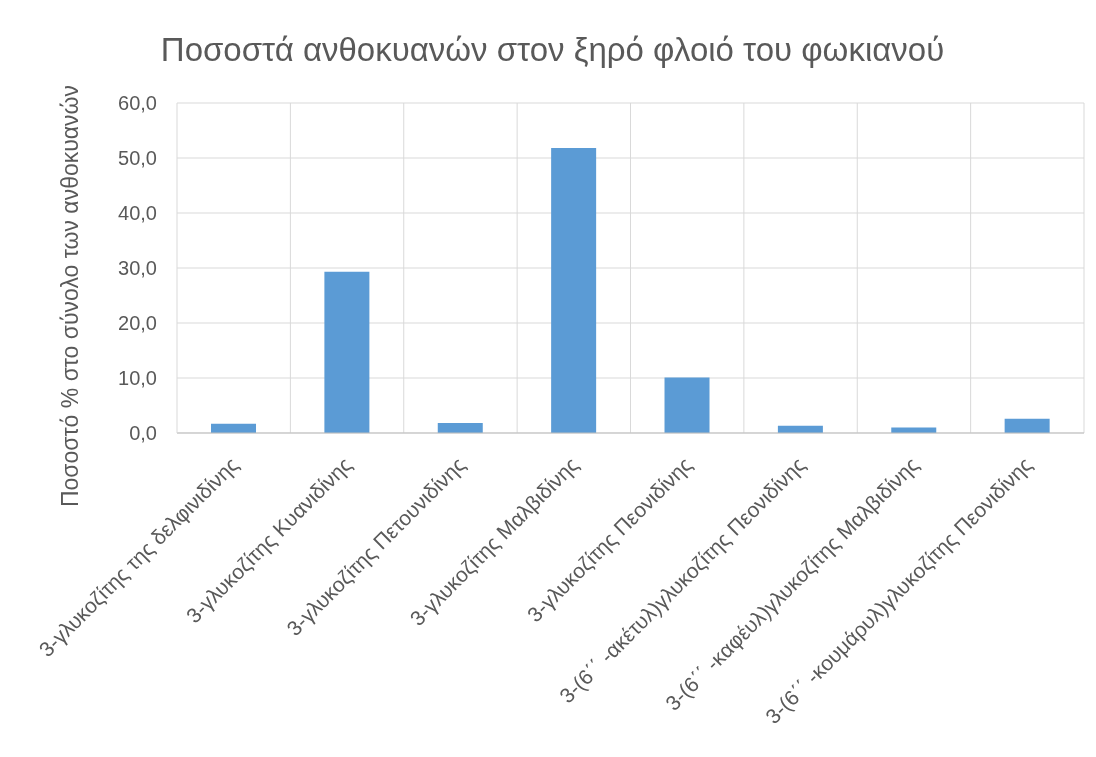 The width and height of the screenshot is (1096, 757). What do you see at coordinates (137, 158) in the screenshot?
I see `y-tick-label: 50,0` at bounding box center [137, 158].